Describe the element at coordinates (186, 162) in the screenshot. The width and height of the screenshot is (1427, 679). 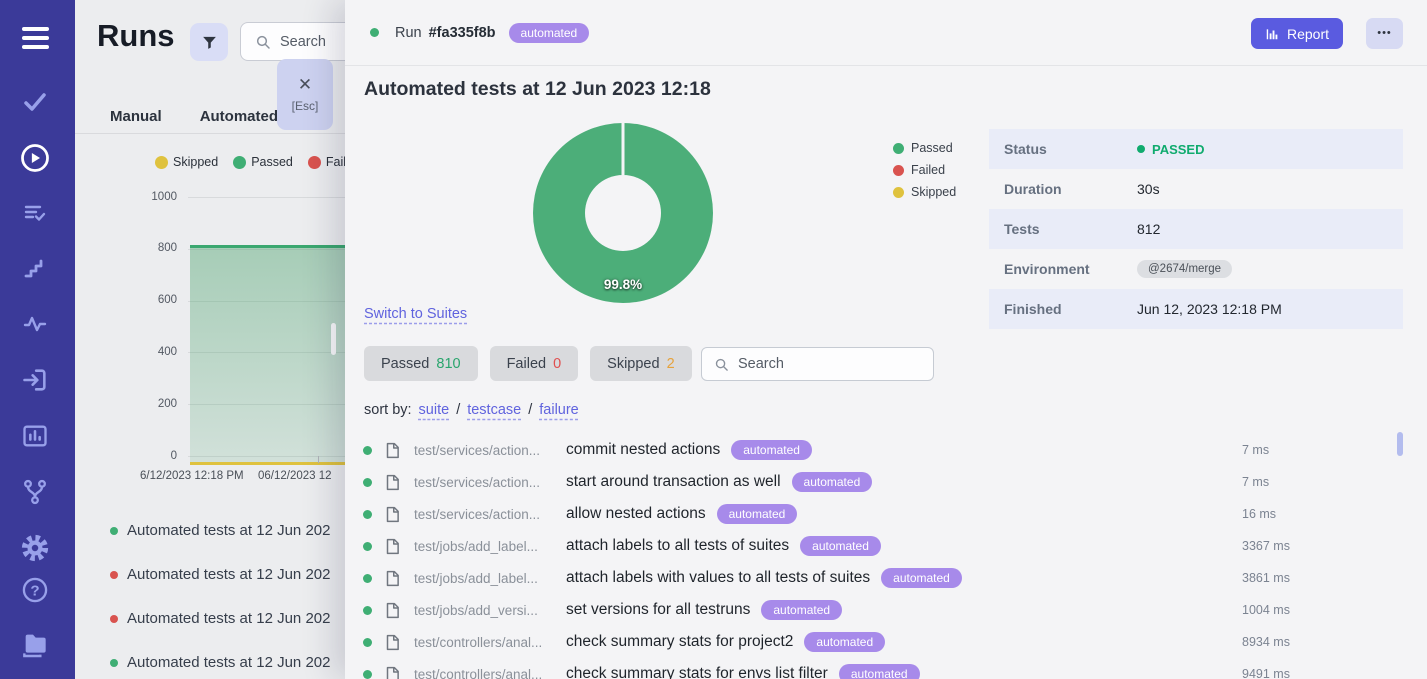
I see `legend-skipped: Skipped` at that location.